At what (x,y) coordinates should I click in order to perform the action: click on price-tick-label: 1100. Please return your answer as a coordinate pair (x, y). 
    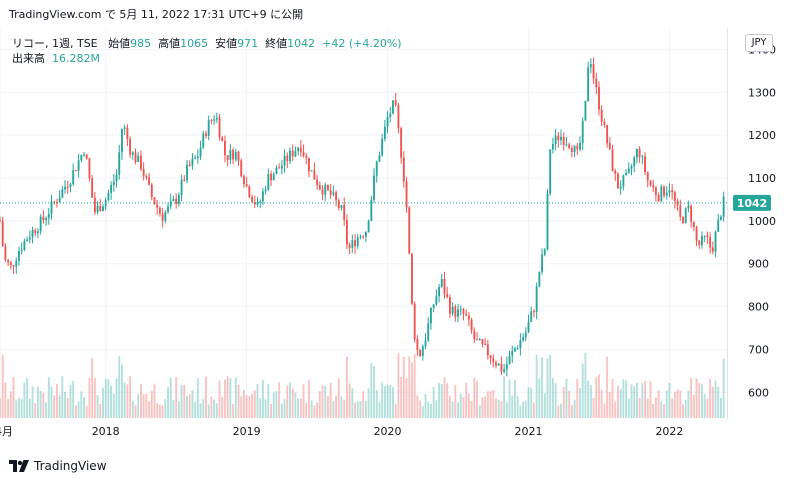
    Looking at the image, I should click on (762, 178).